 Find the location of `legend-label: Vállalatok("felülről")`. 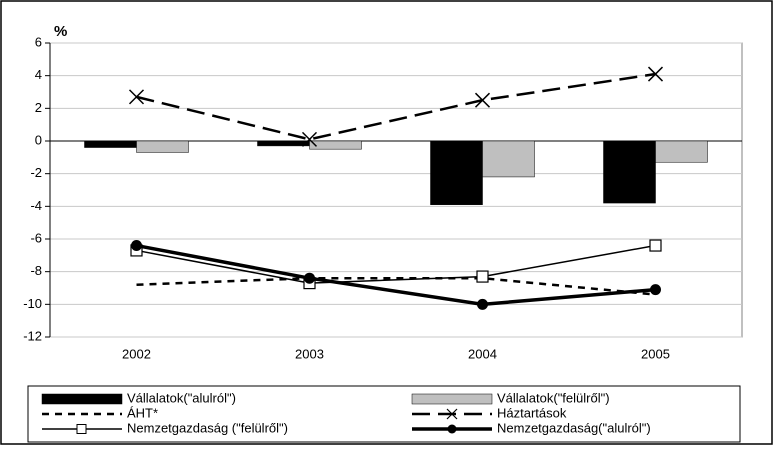

legend-label: Vállalatok("felülről") is located at coordinates (553, 397).